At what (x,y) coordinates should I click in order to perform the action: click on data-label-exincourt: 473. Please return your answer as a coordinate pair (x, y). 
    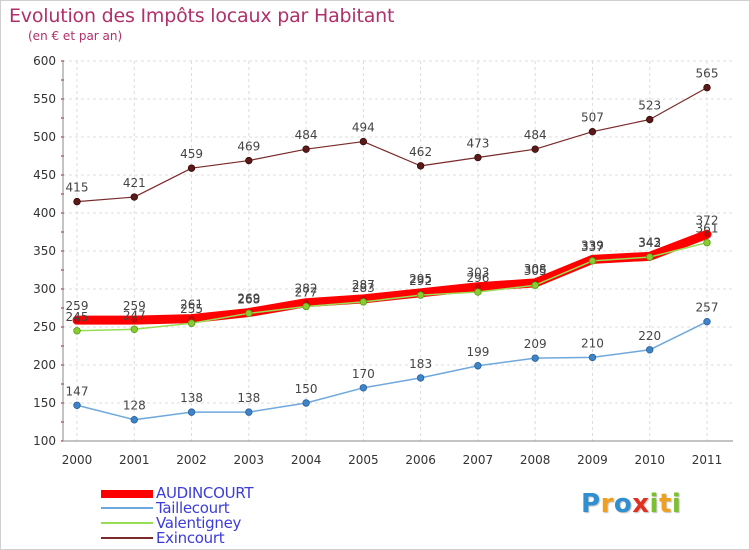
    Looking at the image, I should click on (477, 144).